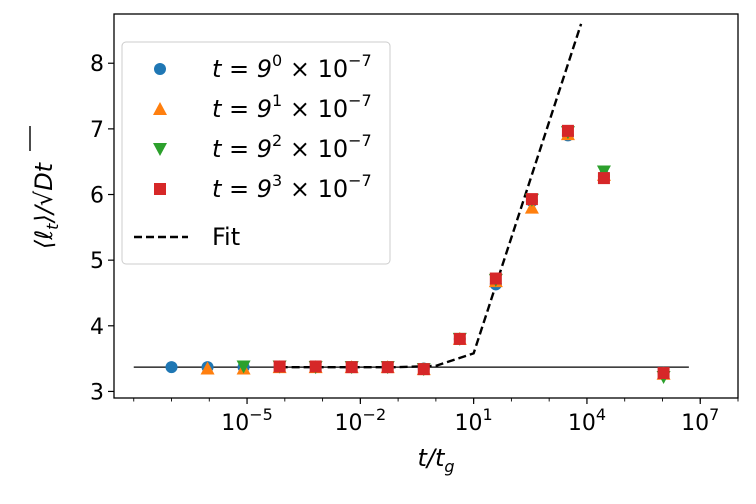 The width and height of the screenshot is (756, 504). I want to click on x-tick-label-2: 10¹, so click(474, 420).